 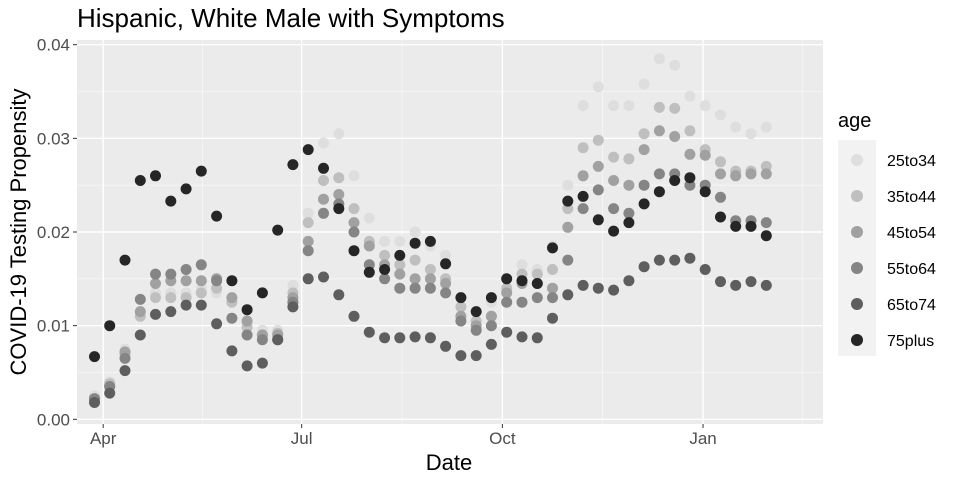 I want to click on x-tick-label: Jul, so click(x=302, y=438).